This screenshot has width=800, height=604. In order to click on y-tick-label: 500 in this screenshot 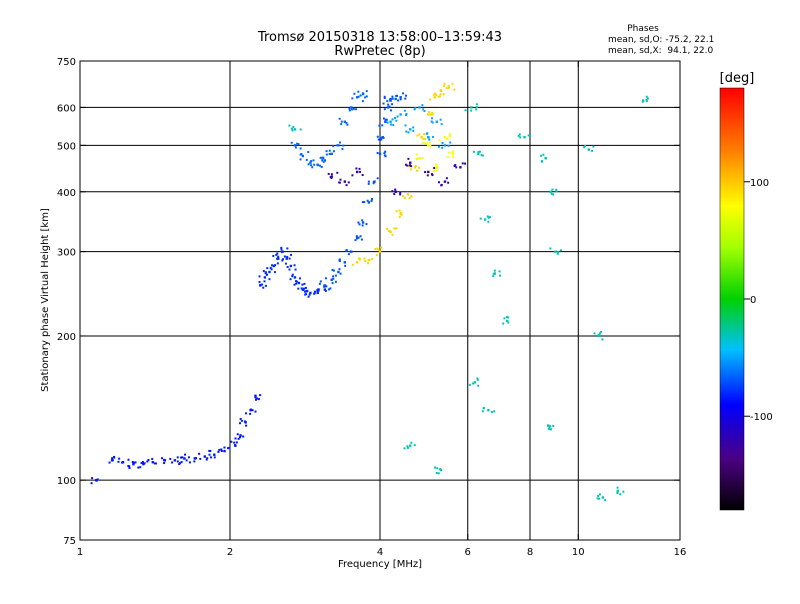, I will do `click(66, 146)`.